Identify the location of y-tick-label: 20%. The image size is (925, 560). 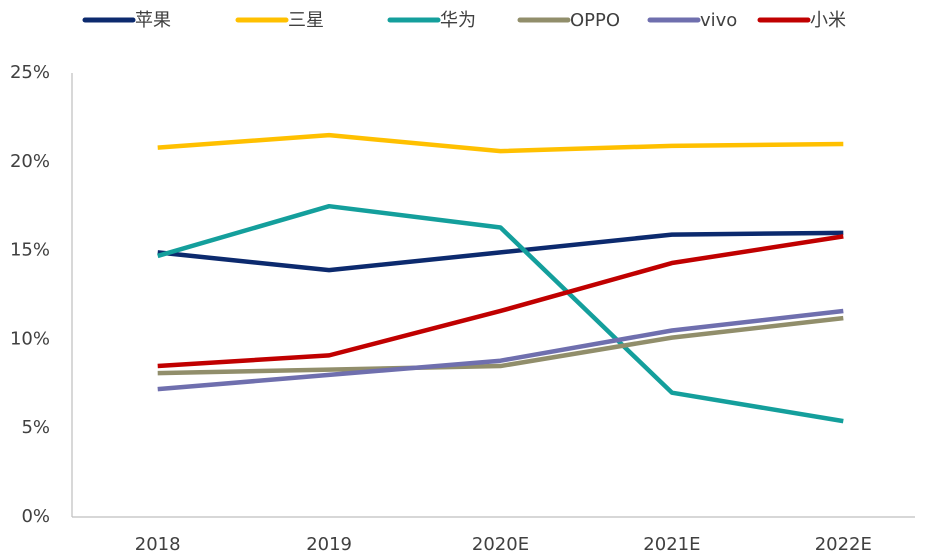
(30, 161).